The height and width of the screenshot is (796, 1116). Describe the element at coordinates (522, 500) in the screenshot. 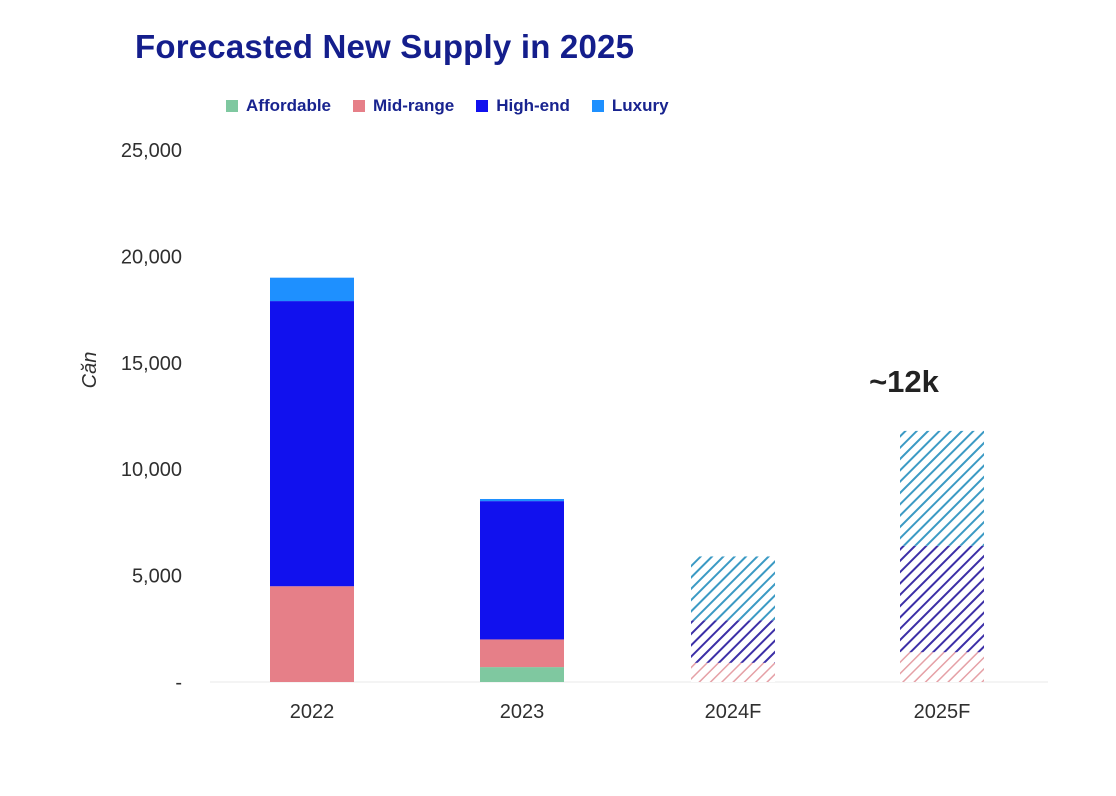

I see `bar-segment-2023-luxury` at that location.